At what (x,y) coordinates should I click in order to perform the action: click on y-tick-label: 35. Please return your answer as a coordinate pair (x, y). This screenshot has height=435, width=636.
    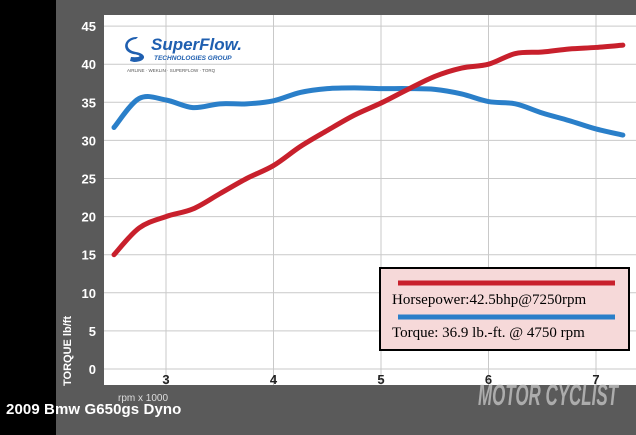
    Looking at the image, I should click on (89, 102).